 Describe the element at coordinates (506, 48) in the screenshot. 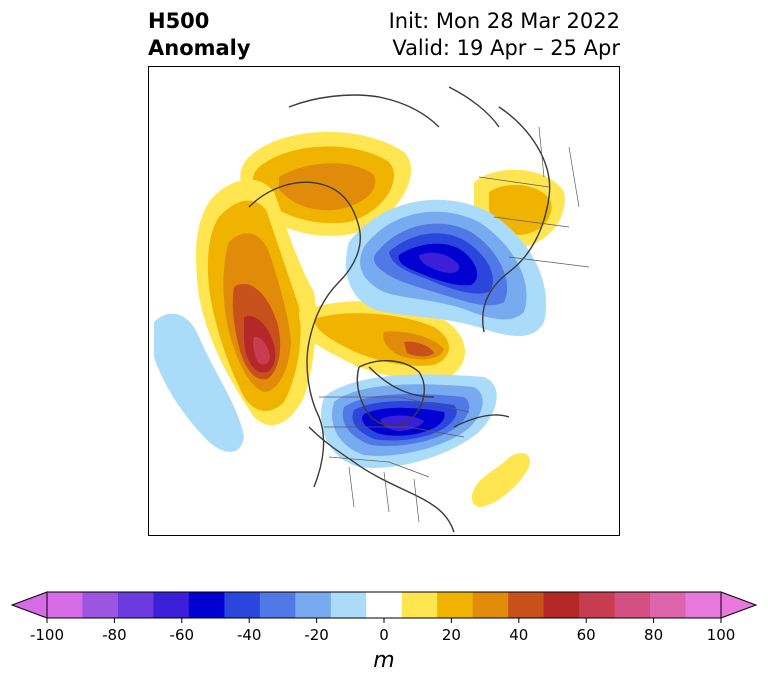

I see `valid-period: Valid: 19 Apr – 25 Apr` at that location.